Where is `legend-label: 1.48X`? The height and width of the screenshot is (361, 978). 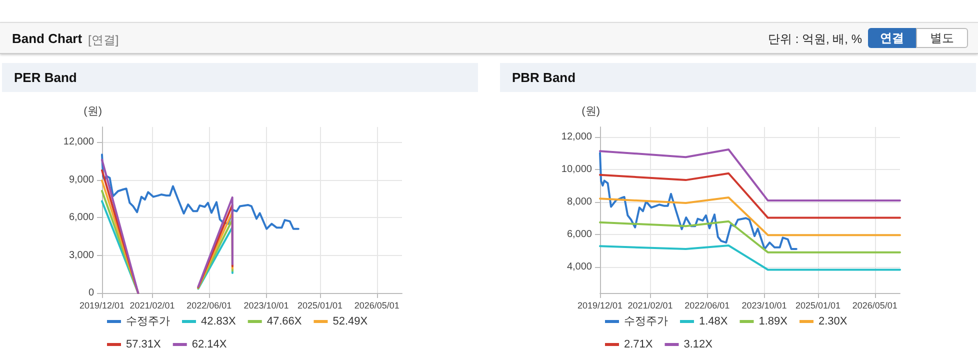
legend-label: 1.48X is located at coordinates (713, 322).